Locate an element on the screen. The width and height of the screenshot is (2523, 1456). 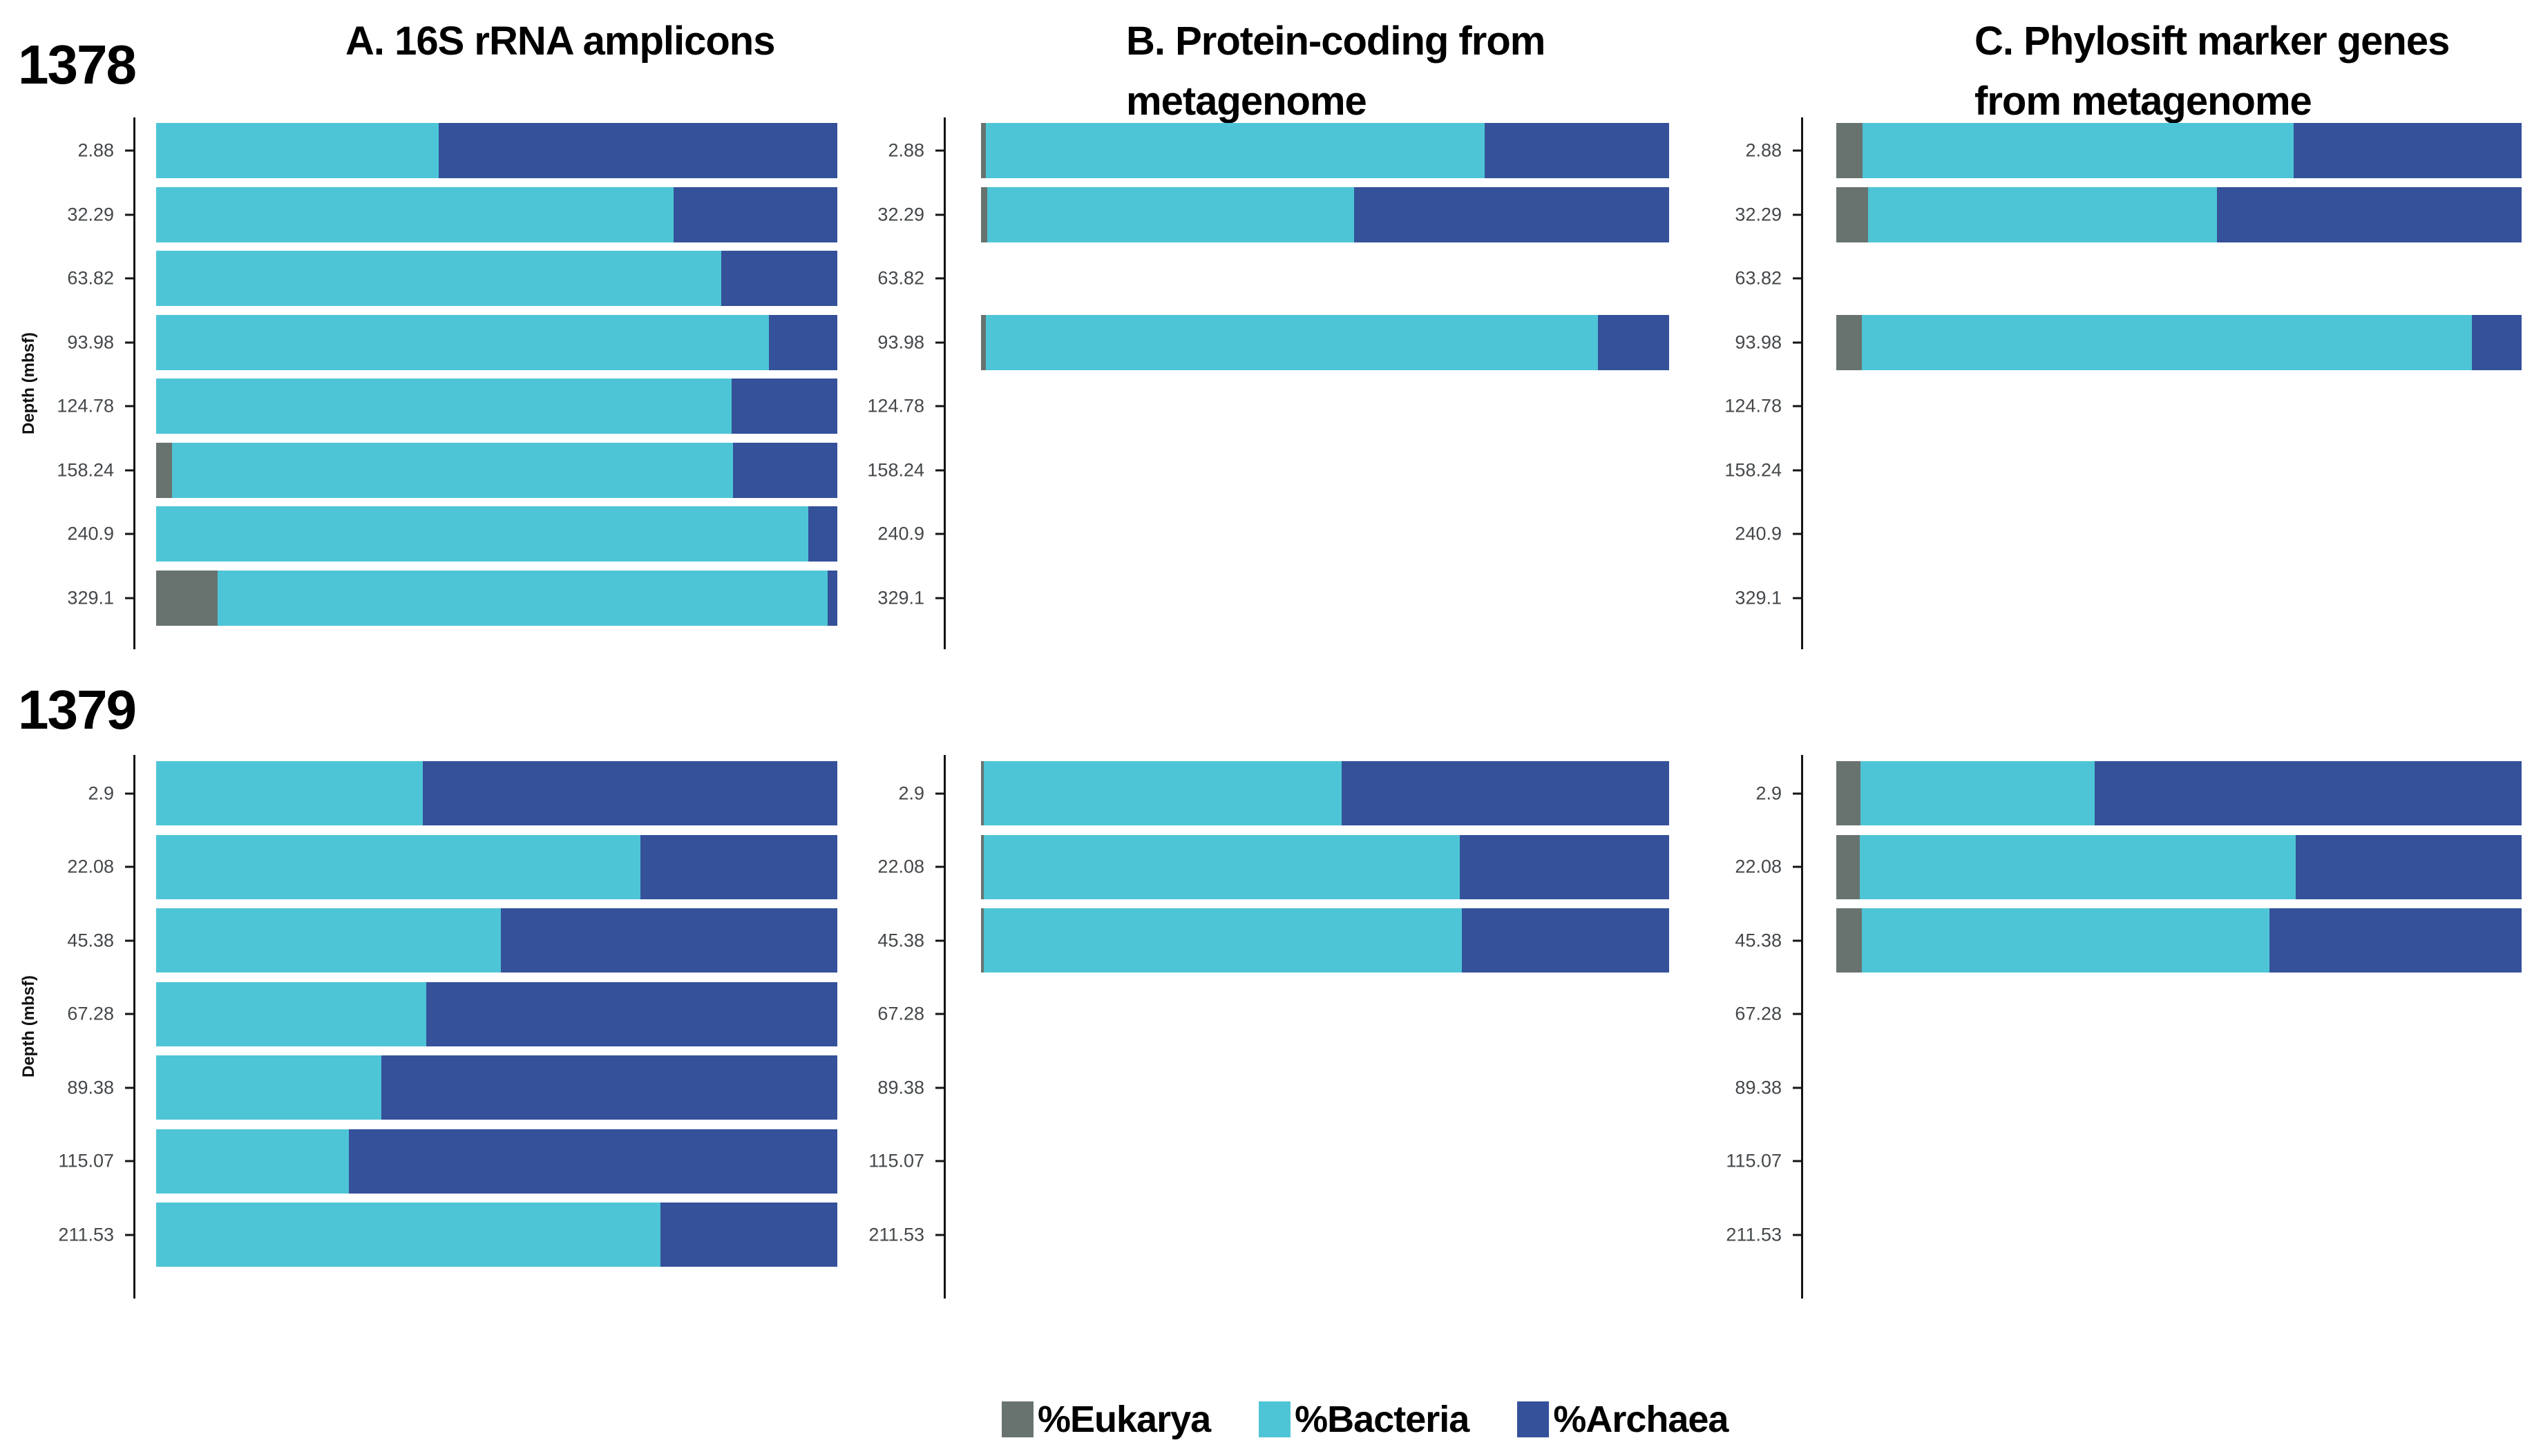
site-label-1379: 1379 is located at coordinates (77, 709).